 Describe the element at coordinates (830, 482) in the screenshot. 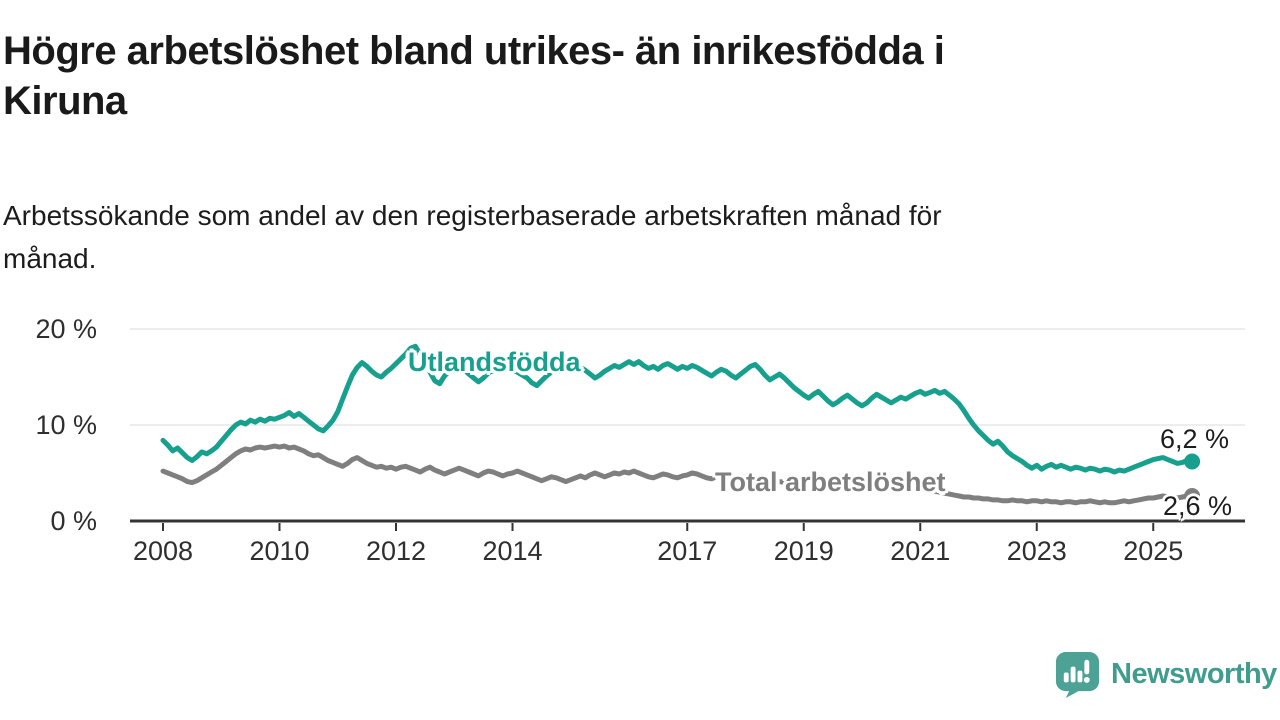

I see `series-label-total-arbetsloshet: Total arbetslöshet` at that location.